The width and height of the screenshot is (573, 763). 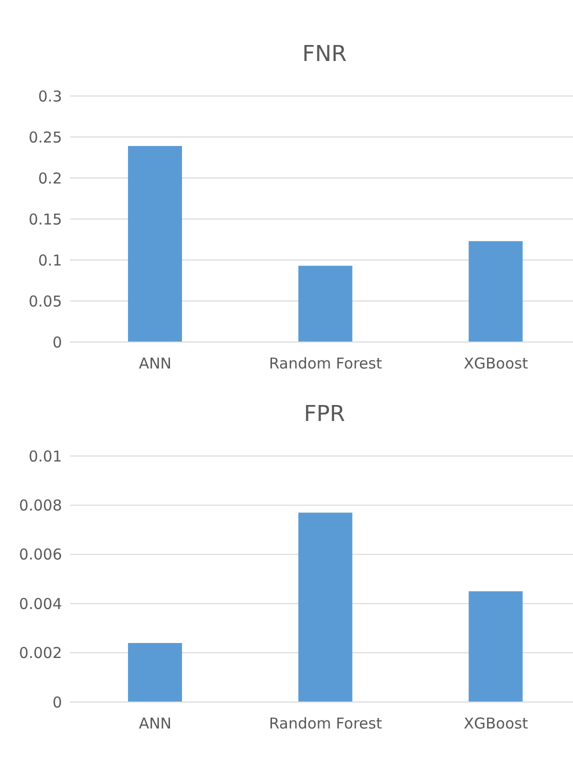 I want to click on y-tick-label: 0.01, so click(x=45, y=456).